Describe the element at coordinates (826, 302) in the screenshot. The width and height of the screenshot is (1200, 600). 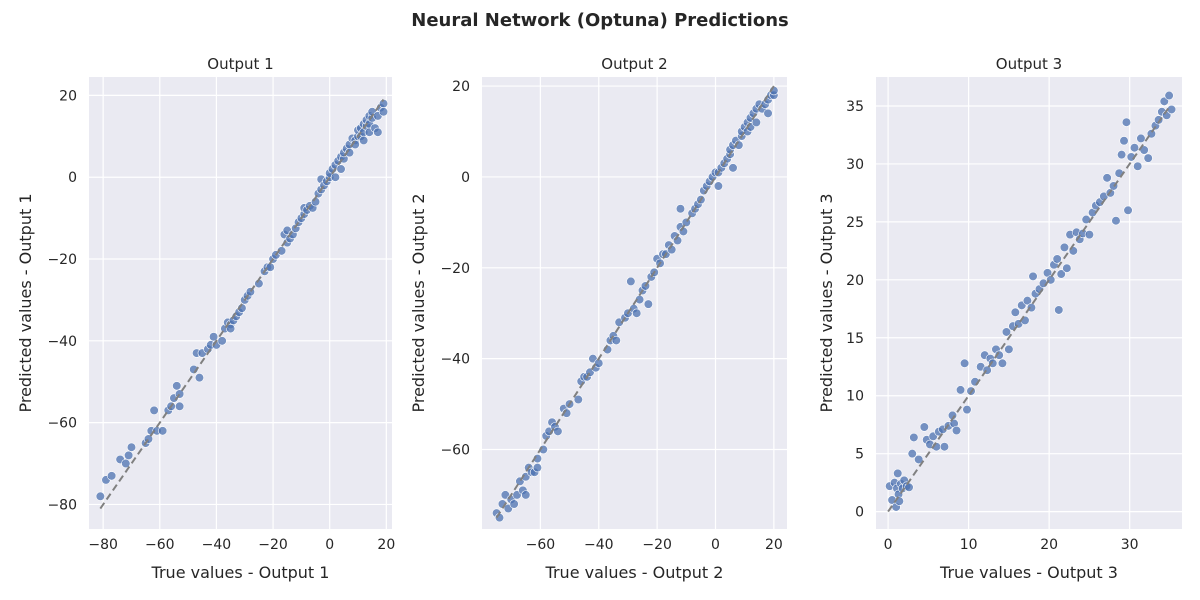
I see `y-axis-label: Predicted values - Output 3` at that location.